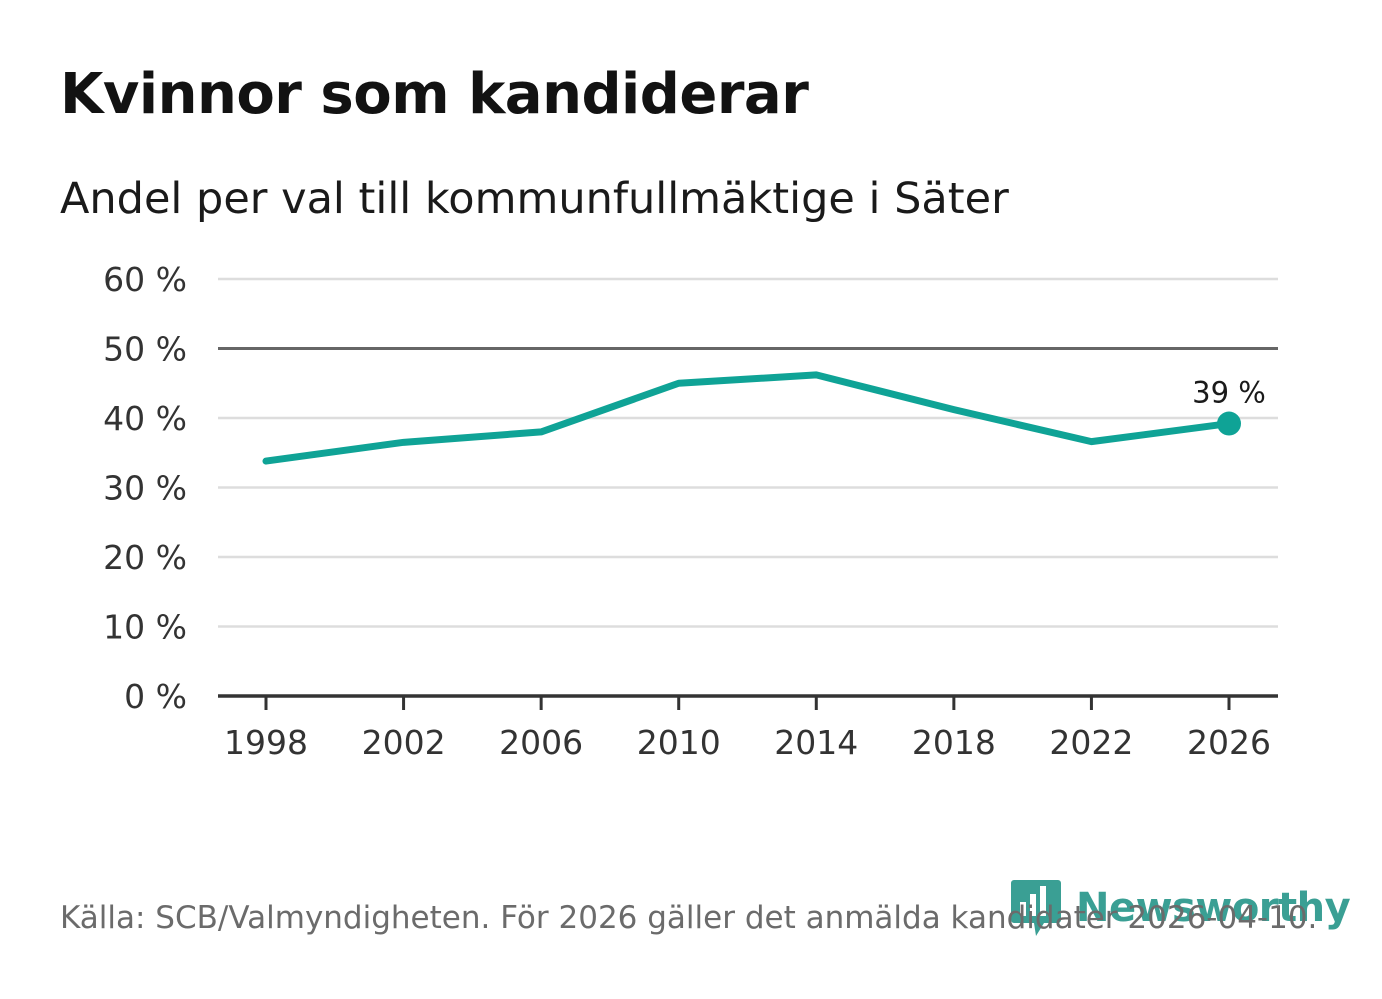  I want to click on end-value-label: 39 %, so click(1229, 393).